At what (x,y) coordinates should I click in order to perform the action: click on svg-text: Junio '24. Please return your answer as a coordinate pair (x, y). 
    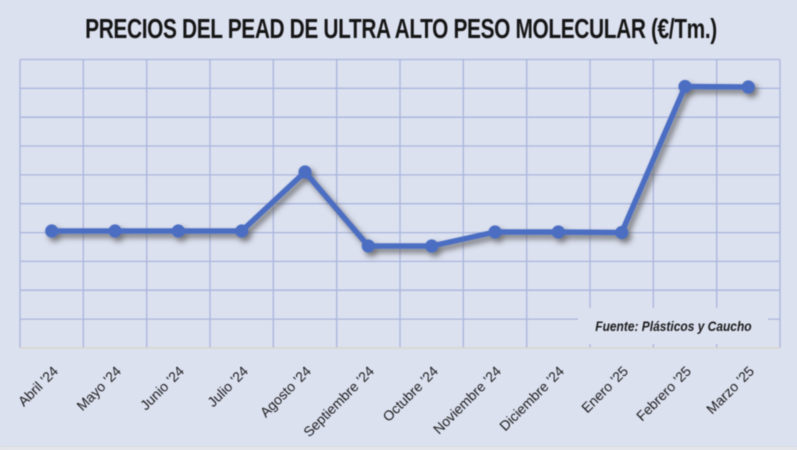
    Looking at the image, I should click on (162, 388).